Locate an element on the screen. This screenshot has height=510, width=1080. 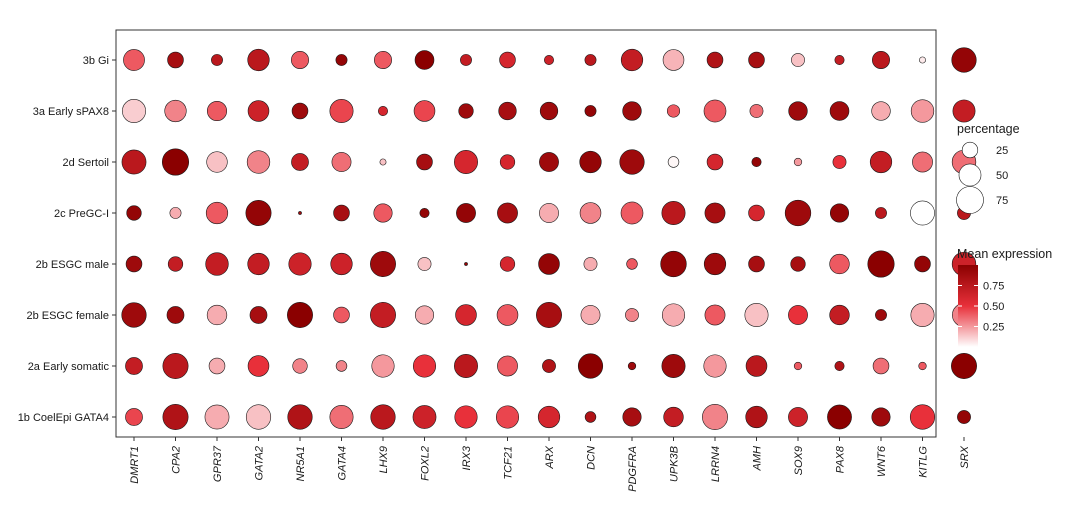
dot-3b-gi-lhx9 is located at coordinates (383, 60).